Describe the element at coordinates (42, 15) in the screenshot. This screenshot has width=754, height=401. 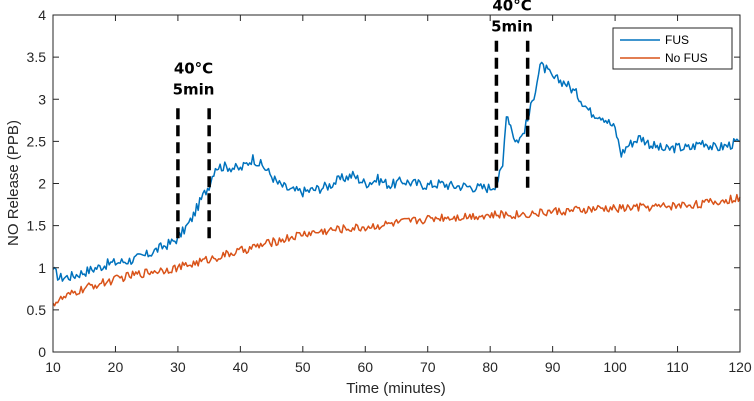
I see `y-tick-label: 4` at that location.